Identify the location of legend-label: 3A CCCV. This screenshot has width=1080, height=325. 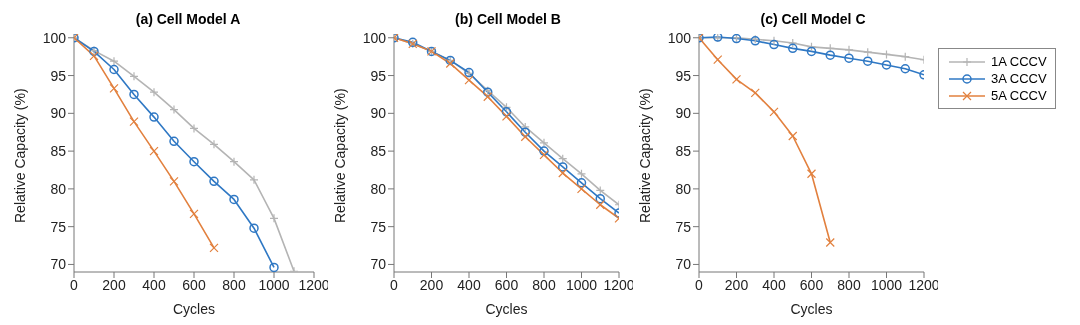
(1019, 78).